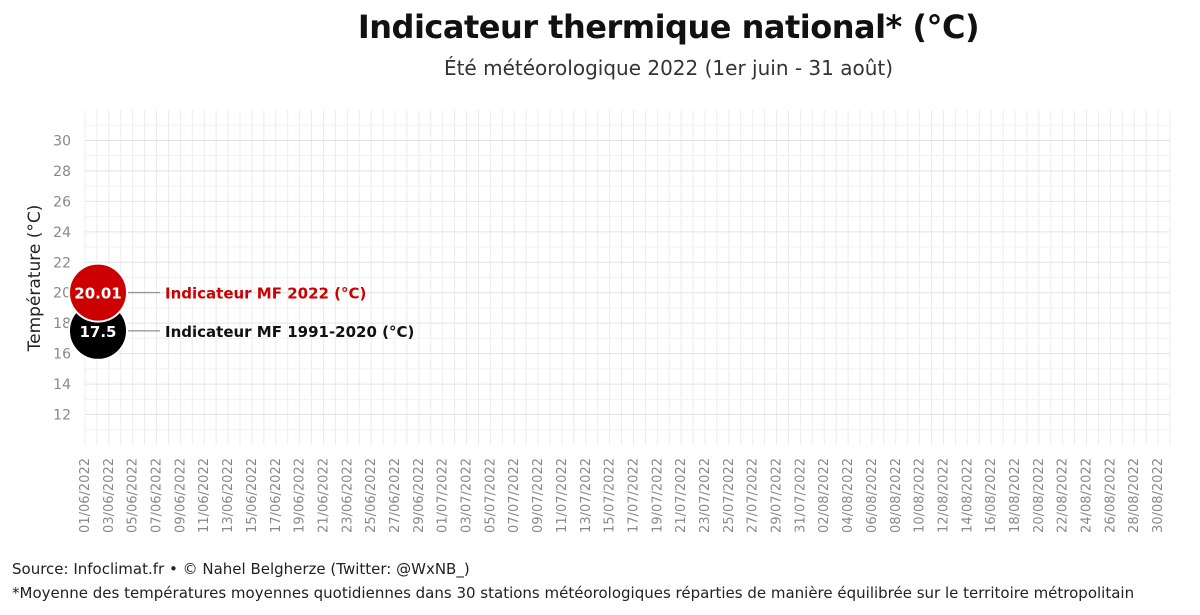 This screenshot has width=1200, height=615. I want to click on x-tick-label: 23/07/2022, so click(705, 495).